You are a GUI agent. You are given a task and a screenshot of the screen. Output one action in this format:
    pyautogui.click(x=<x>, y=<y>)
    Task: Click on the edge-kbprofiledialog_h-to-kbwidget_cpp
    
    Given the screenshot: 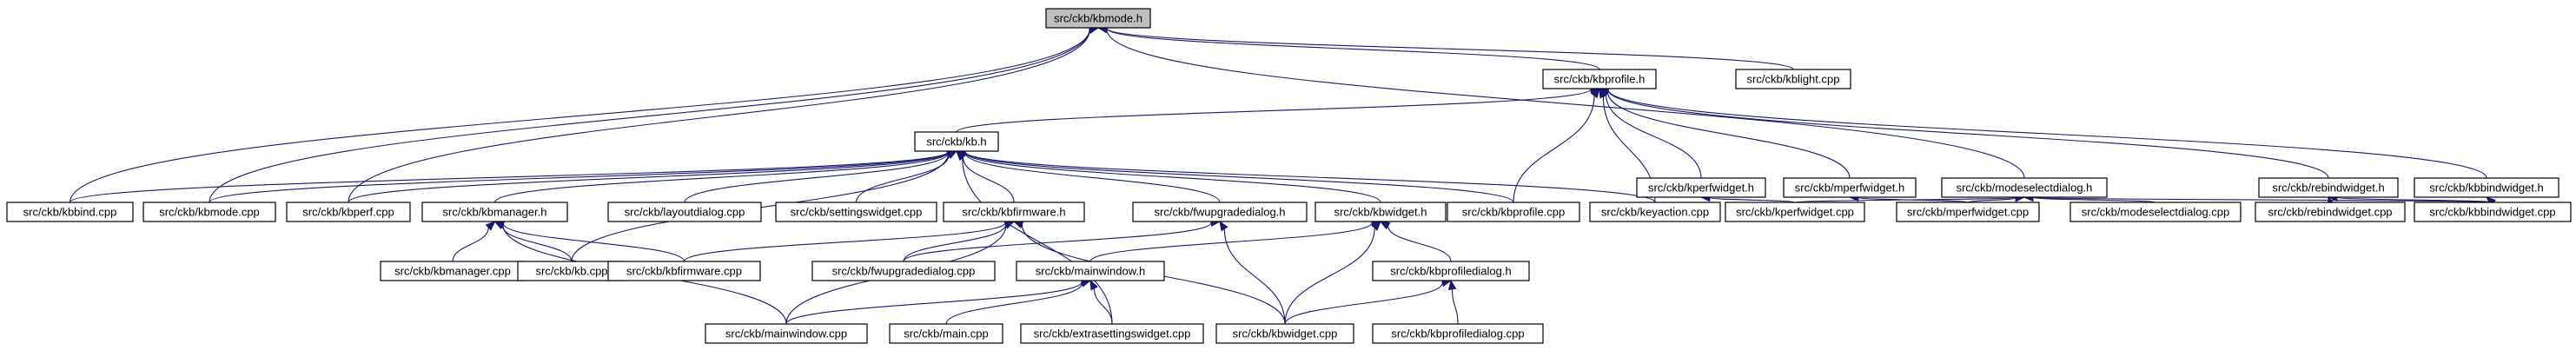 What is the action you would take?
    pyautogui.click(x=1368, y=302)
    